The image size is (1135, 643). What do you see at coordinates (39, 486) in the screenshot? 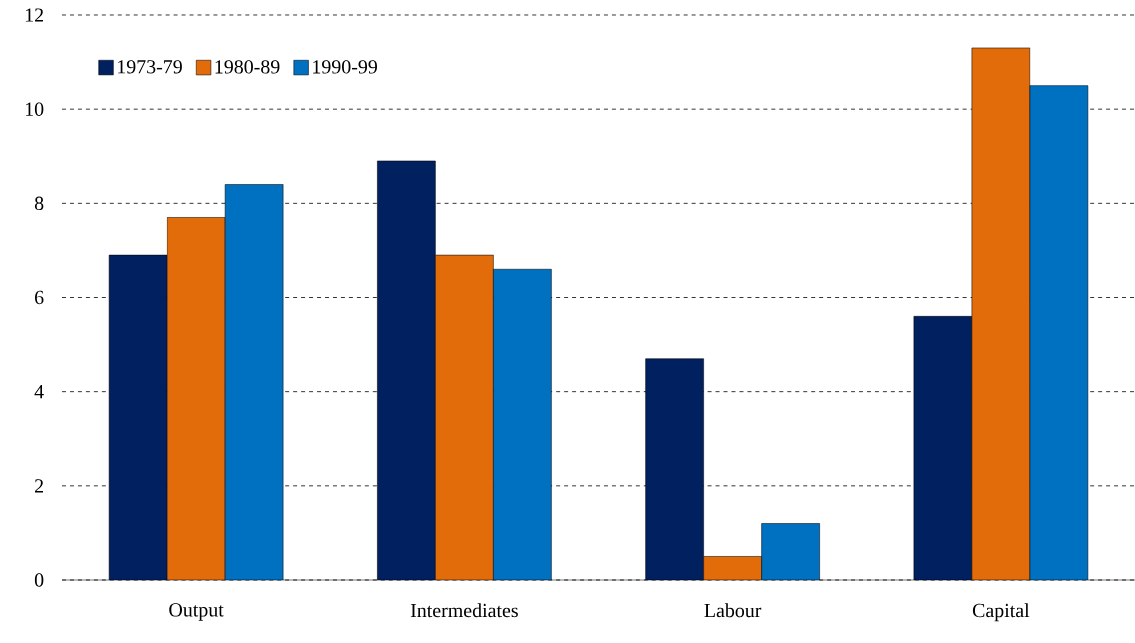
I see `y-tick-label: 2` at bounding box center [39, 486].